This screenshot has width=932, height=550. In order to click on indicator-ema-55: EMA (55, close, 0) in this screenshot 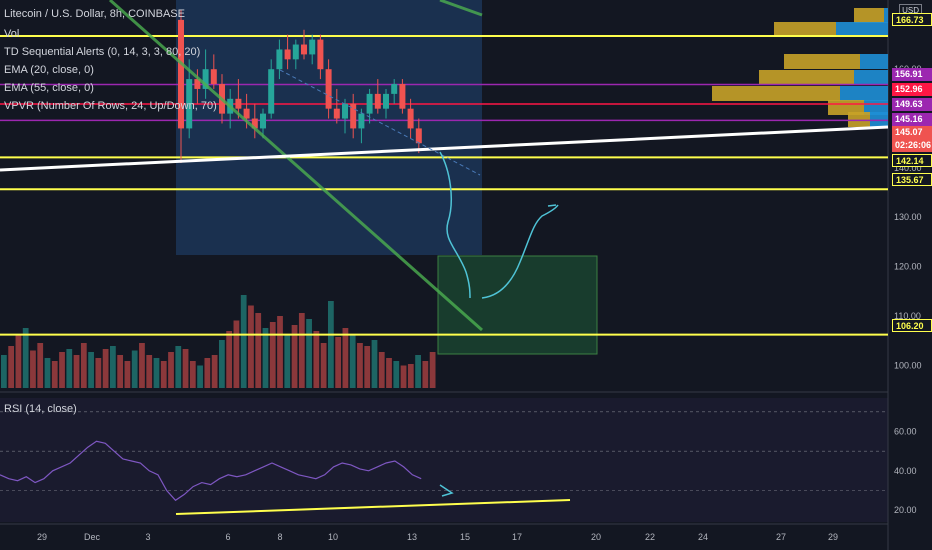, I will do `click(49, 88)`.